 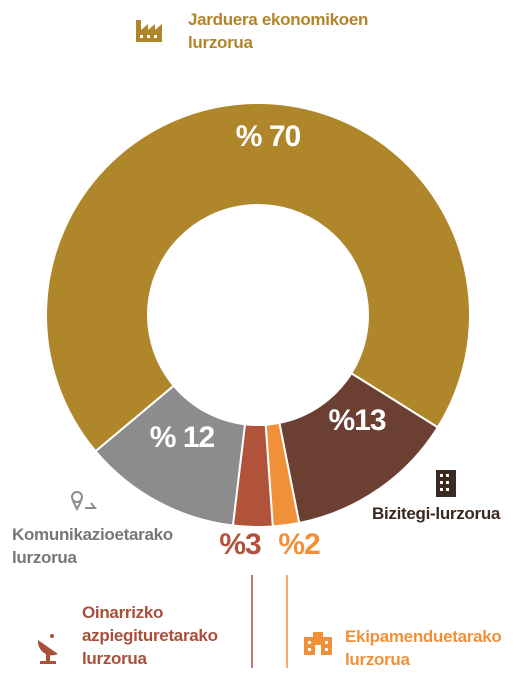 I want to click on category-label: Oinarrizko azpiegituretarako lurzorua, so click(x=150, y=635).